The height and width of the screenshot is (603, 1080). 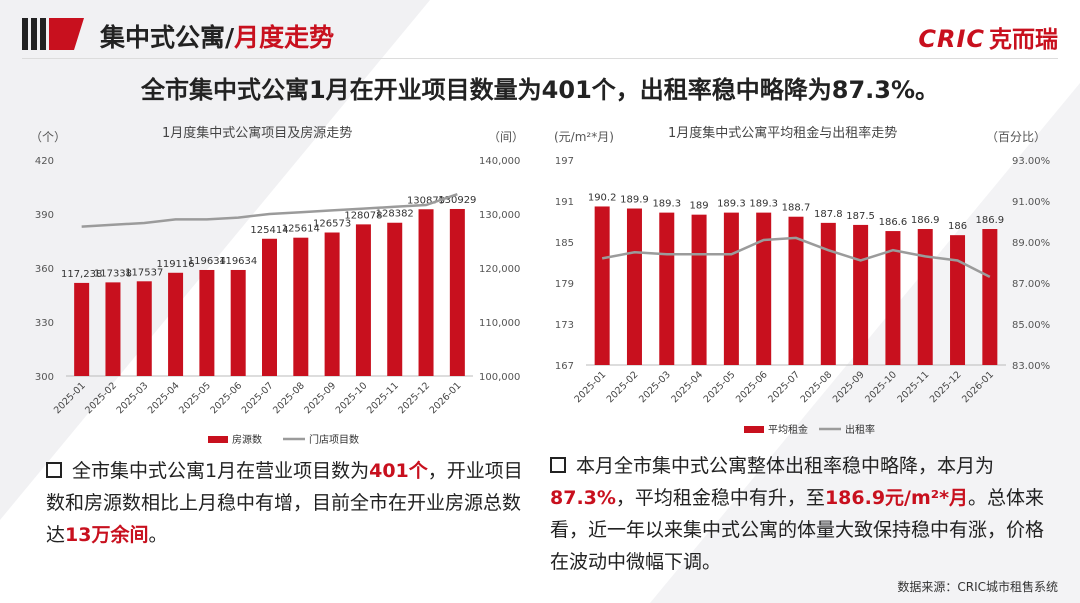 What do you see at coordinates (395, 214) in the screenshot?
I see `data-label: 128382` at bounding box center [395, 214].